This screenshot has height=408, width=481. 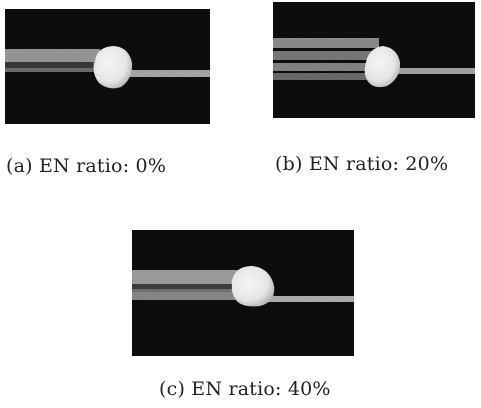 I want to click on micrograph-panel-a, so click(x=107, y=66).